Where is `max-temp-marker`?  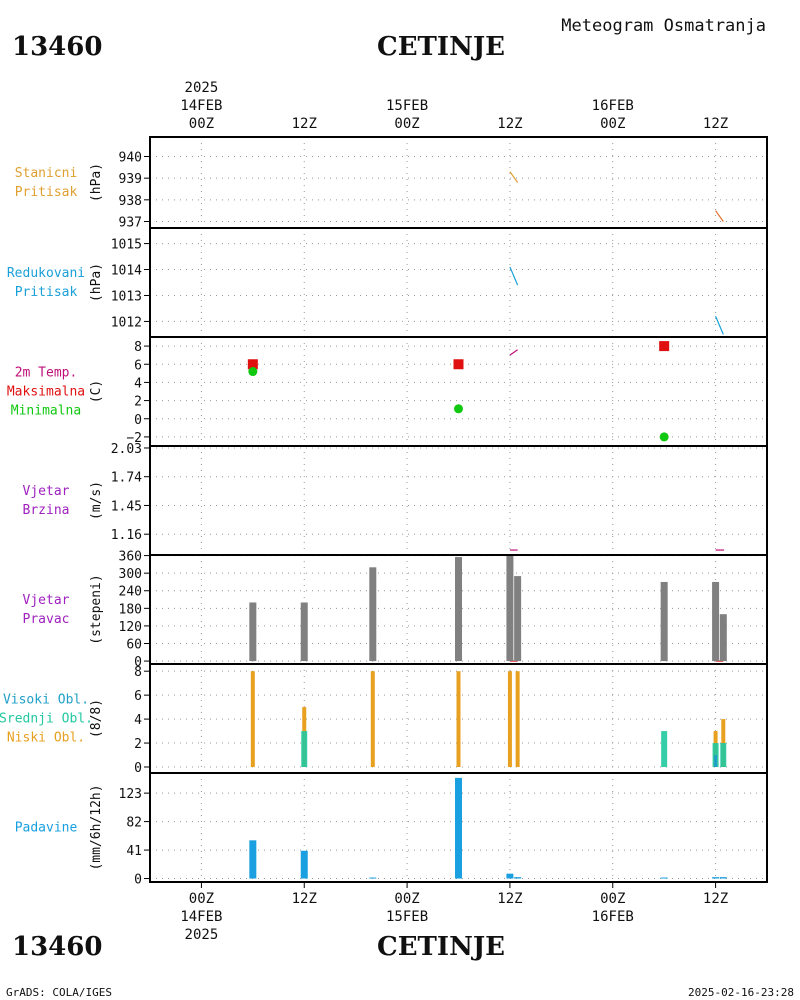 max-temp-marker is located at coordinates (664, 346).